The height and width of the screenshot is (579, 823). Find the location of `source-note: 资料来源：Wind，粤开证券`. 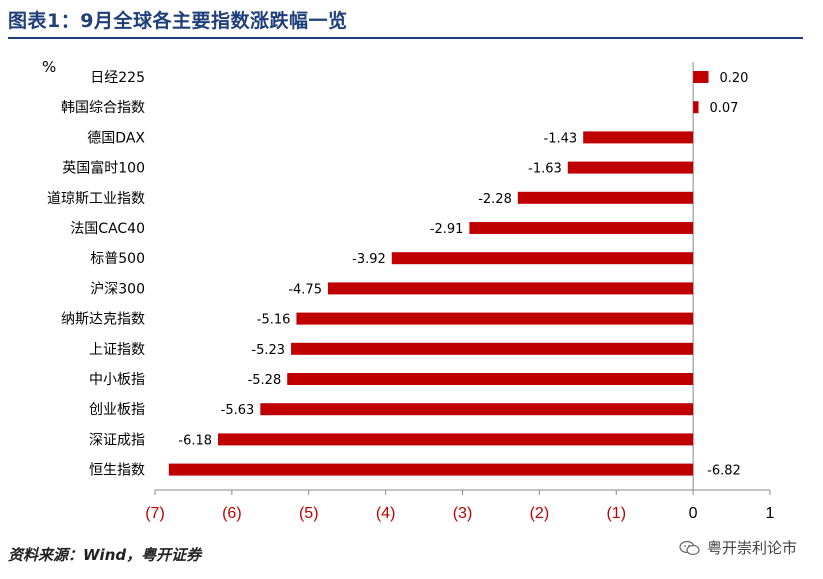

source-note: 资料来源：Wind，粤开证券 is located at coordinates (105, 555).